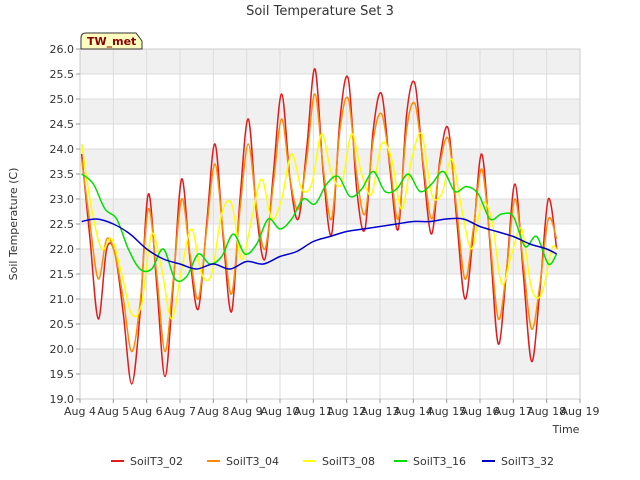  What do you see at coordinates (566, 429) in the screenshot?
I see `x-axis-label: Time` at bounding box center [566, 429].